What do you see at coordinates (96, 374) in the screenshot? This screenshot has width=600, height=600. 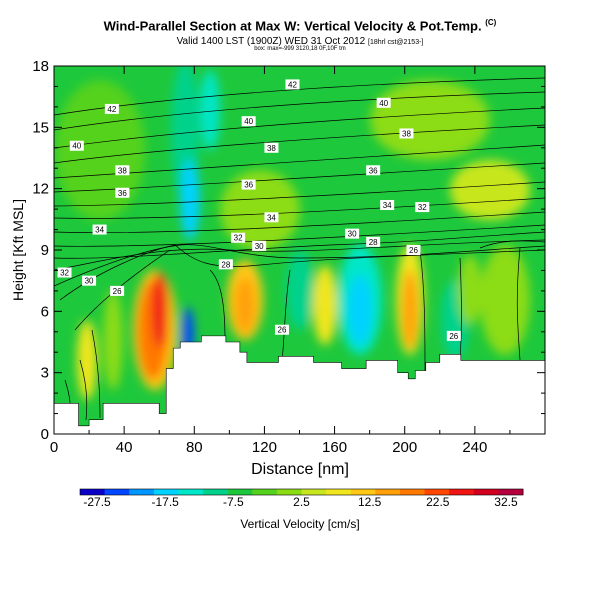 I see `contour-left-a` at bounding box center [96, 374].